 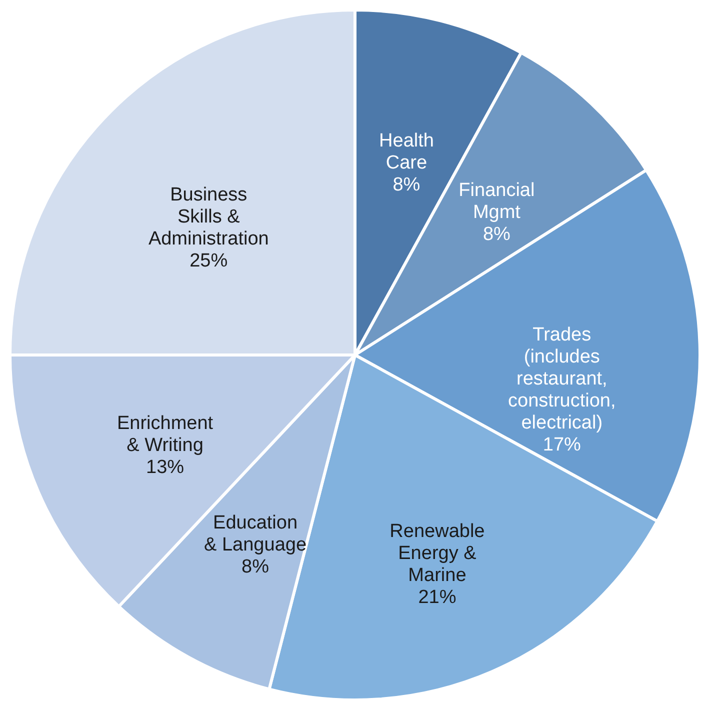 I want to click on slice-label: Financial Mgmt, so click(x=496, y=202).